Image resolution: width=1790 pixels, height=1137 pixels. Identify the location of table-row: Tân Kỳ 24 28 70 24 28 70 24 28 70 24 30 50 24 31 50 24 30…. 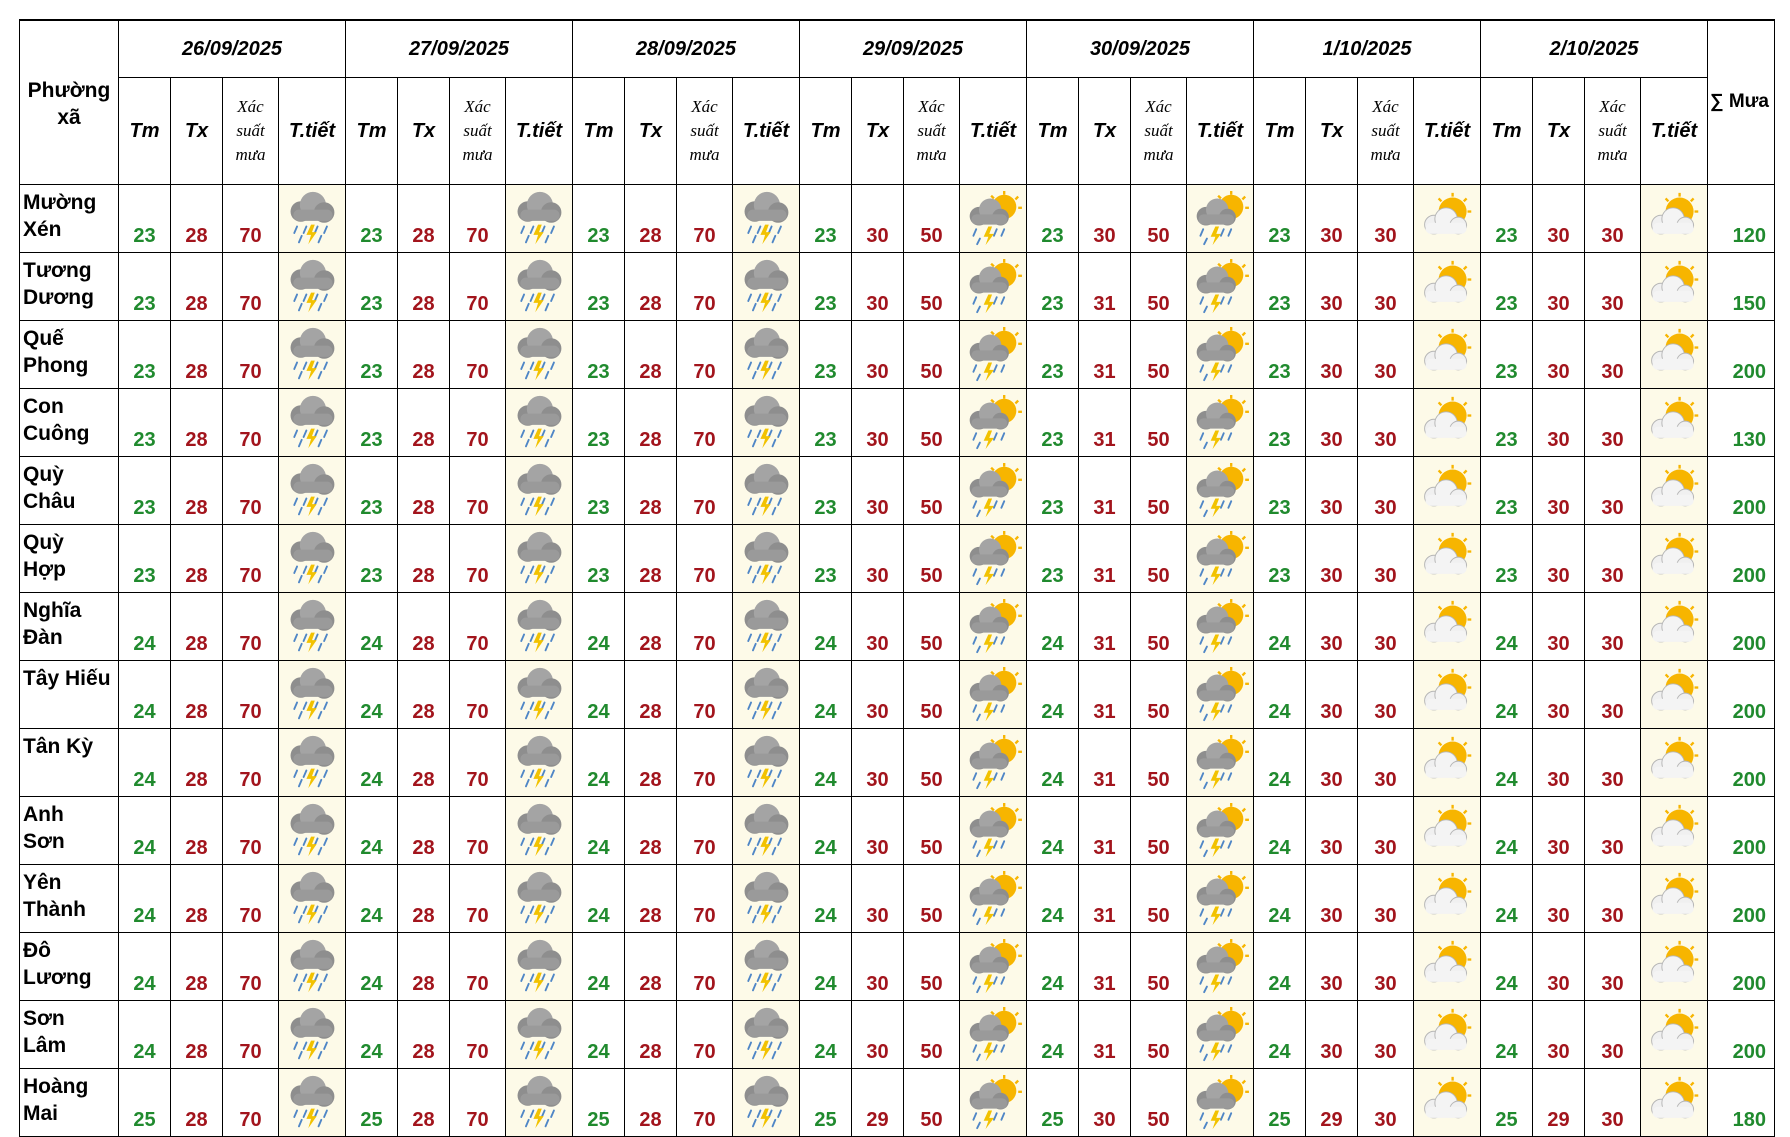
(897, 762).